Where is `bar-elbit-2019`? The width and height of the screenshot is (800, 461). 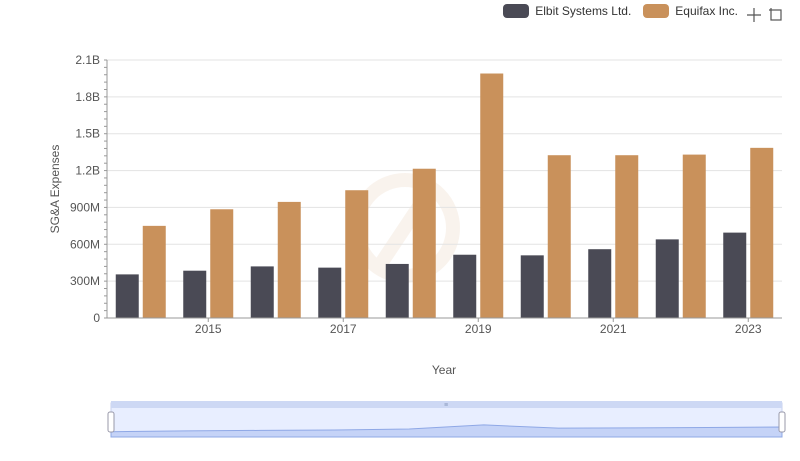
bar-elbit-2019 is located at coordinates (465, 286).